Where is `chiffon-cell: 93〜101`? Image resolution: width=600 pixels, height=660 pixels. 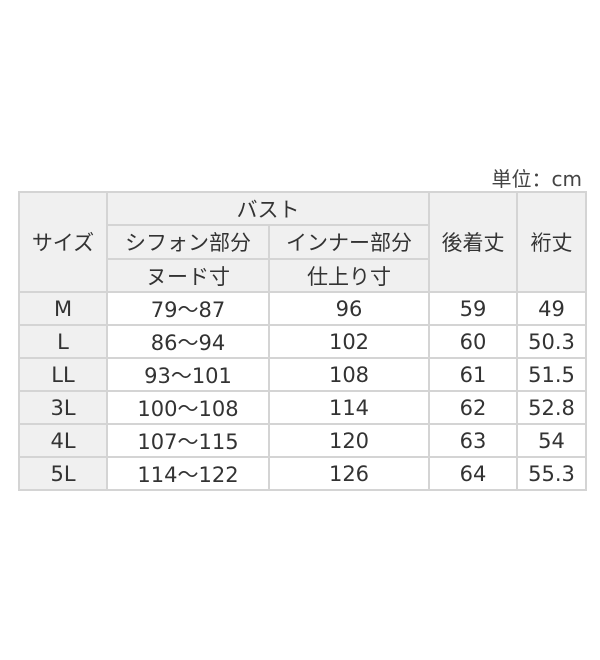
chiffon-cell: 93〜101 is located at coordinates (188, 374).